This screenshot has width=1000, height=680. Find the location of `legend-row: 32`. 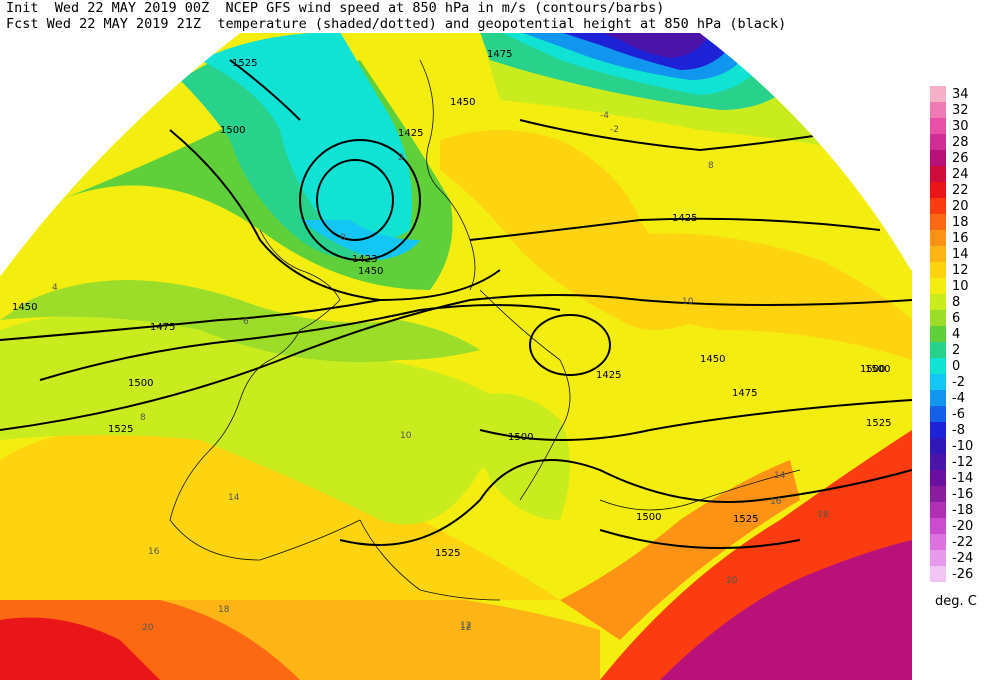

legend-row: 32 is located at coordinates (965, 110).